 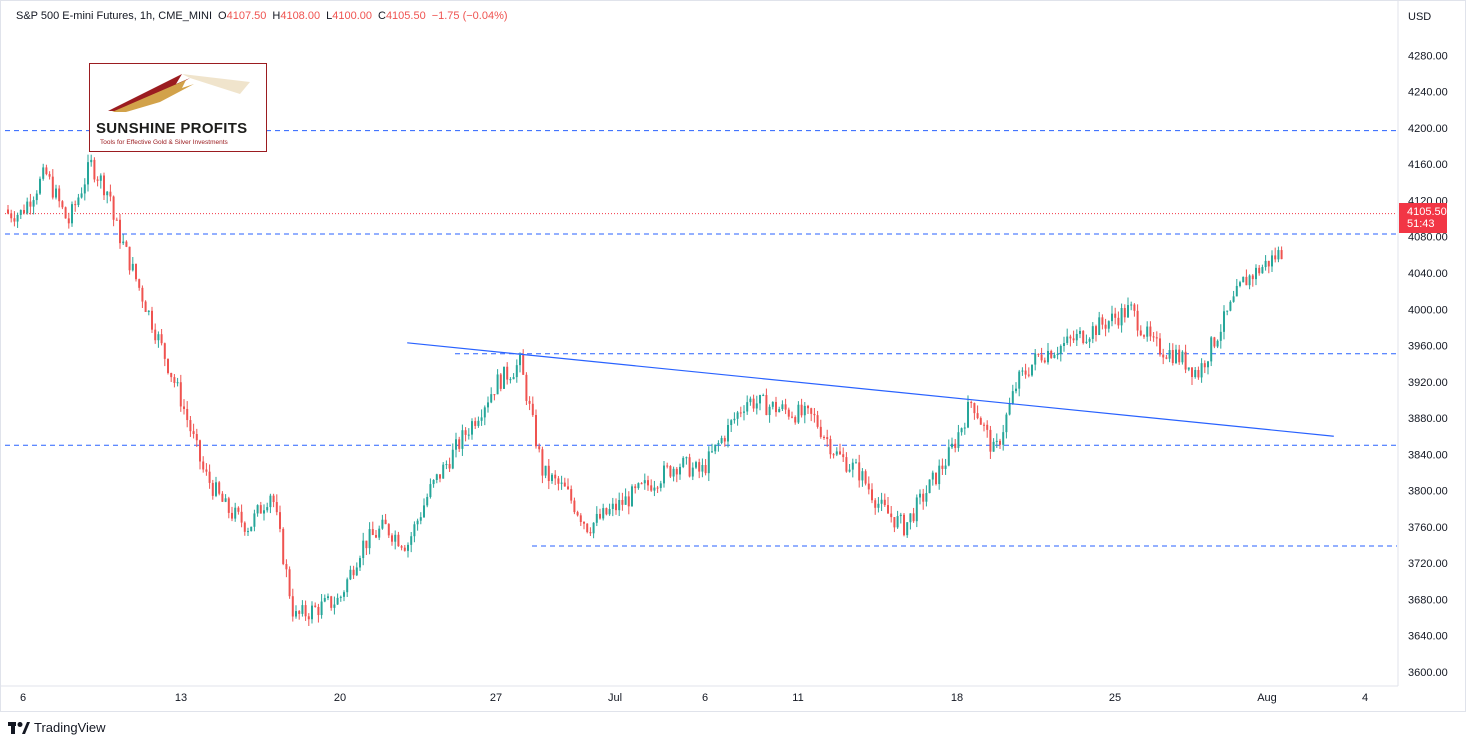 What do you see at coordinates (615, 698) in the screenshot?
I see `time-tick-label: Jul` at bounding box center [615, 698].